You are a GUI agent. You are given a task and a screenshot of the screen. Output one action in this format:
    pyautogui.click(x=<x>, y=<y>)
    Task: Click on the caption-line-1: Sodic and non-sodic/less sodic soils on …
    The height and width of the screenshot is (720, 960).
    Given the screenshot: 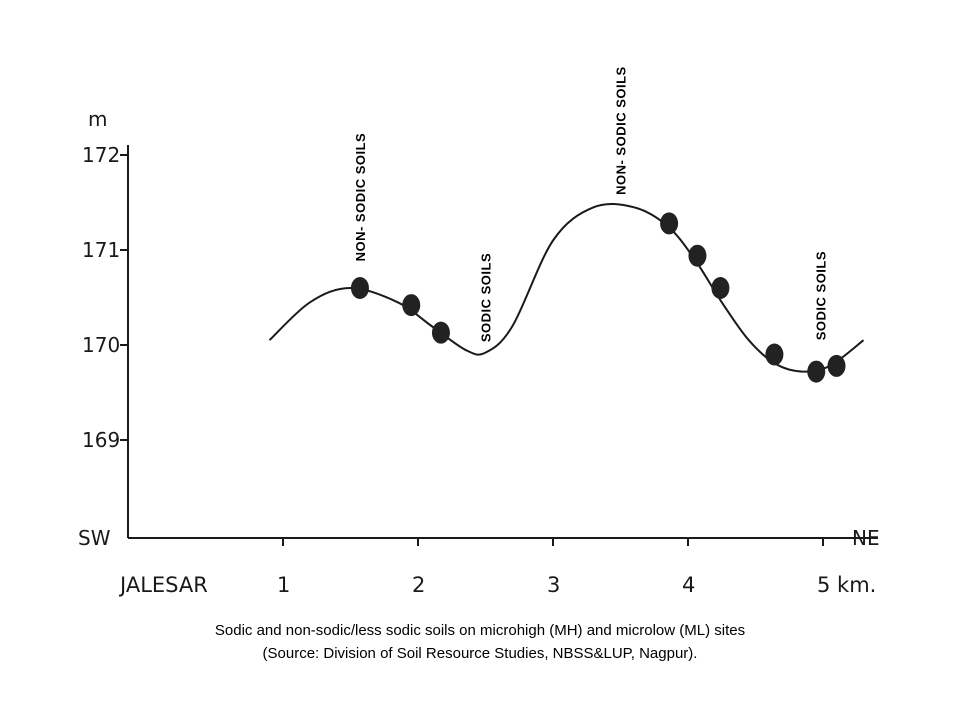 What is the action you would take?
    pyautogui.click(x=480, y=630)
    